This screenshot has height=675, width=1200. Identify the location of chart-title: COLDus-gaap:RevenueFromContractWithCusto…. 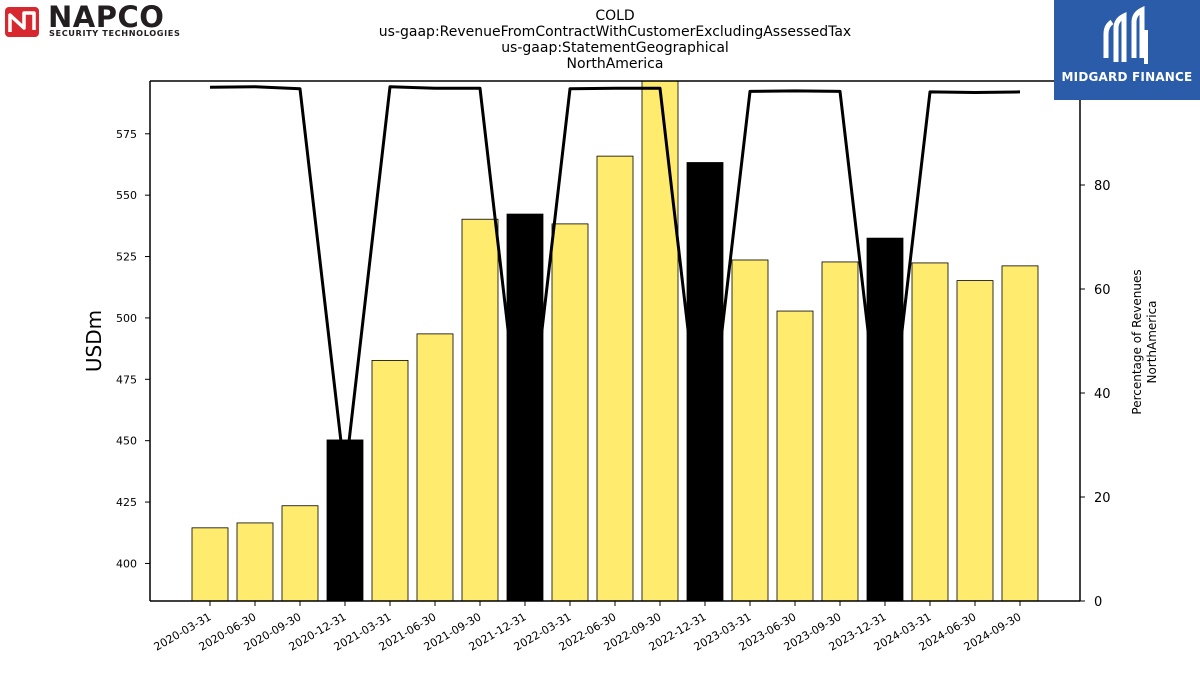
(615, 40).